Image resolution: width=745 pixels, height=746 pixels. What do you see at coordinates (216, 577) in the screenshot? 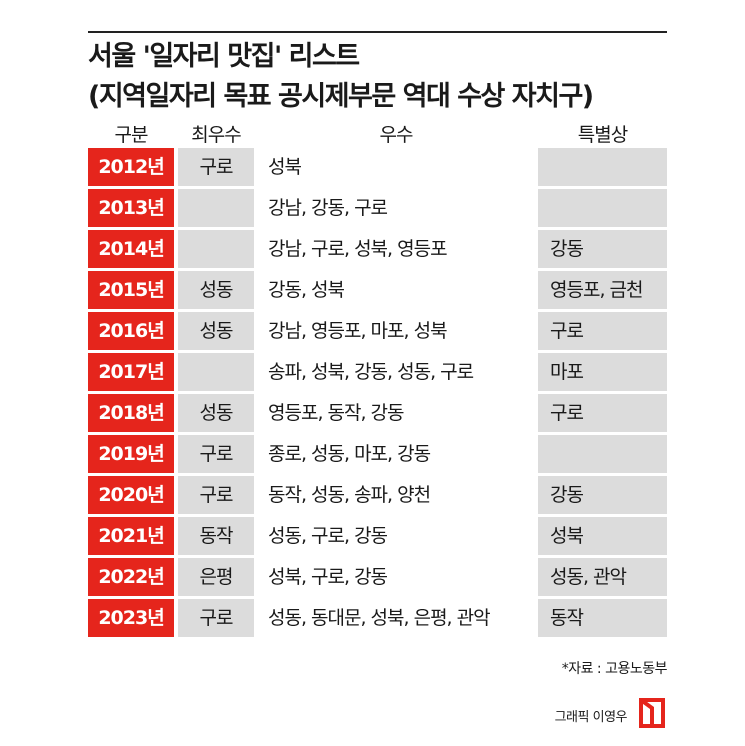
I see `best-cell: 은평` at bounding box center [216, 577].